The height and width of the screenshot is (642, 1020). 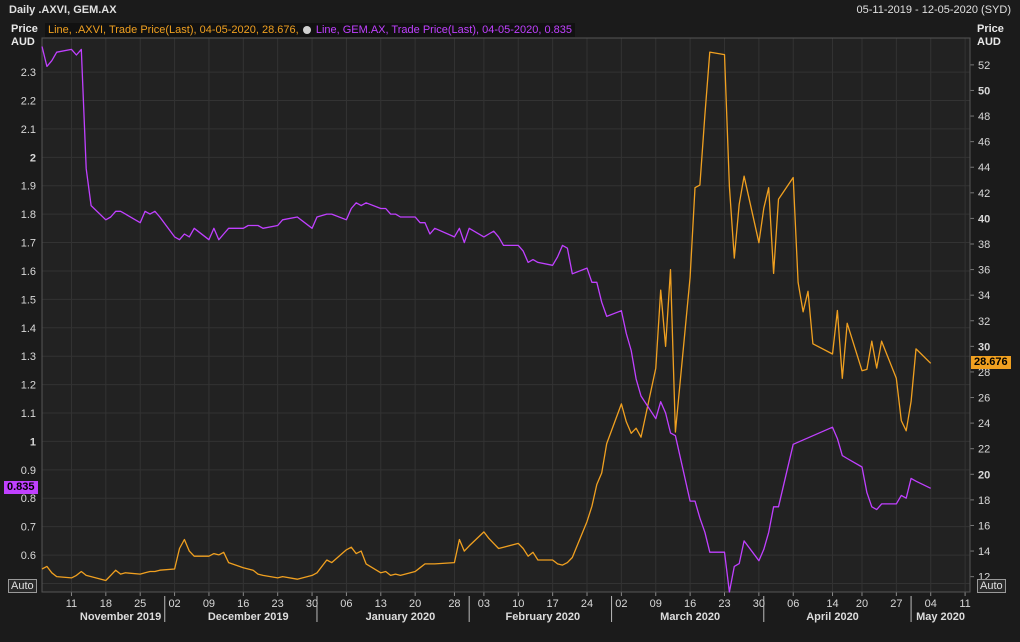 What do you see at coordinates (984, 271) in the screenshot?
I see `right-tick-label: 36` at bounding box center [984, 271].